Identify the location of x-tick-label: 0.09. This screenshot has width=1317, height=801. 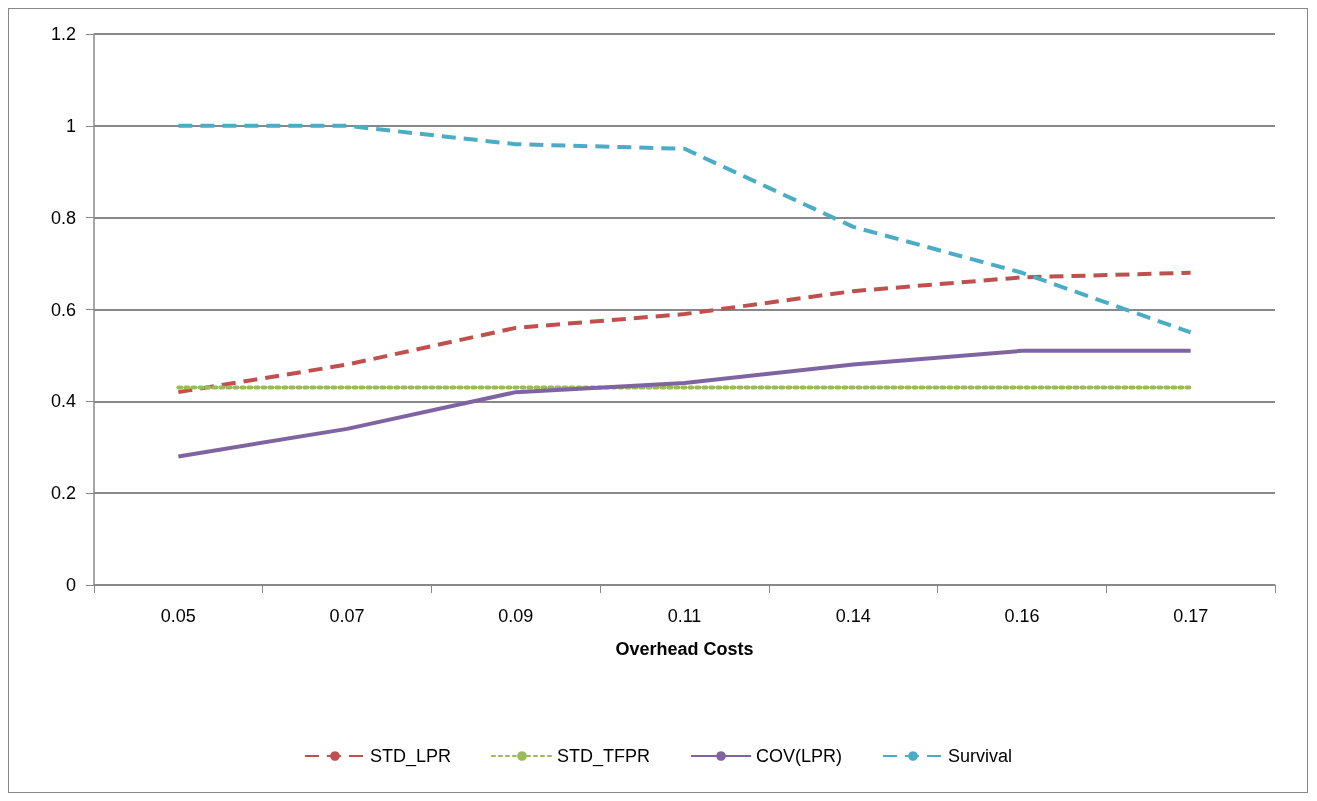
(516, 616).